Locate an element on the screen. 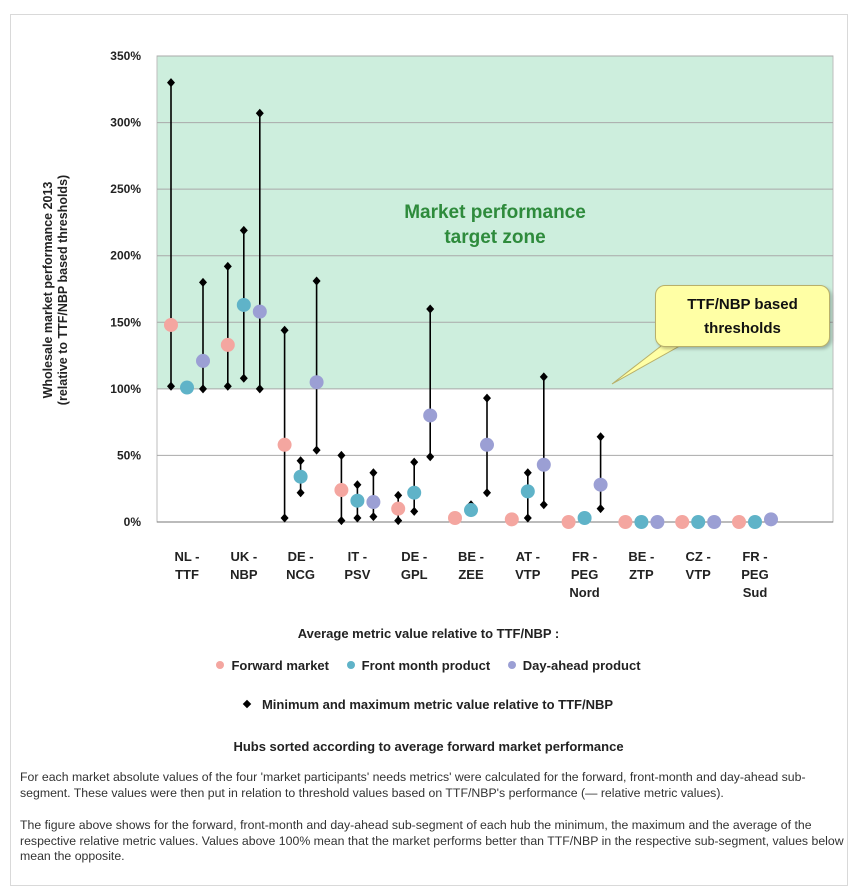 The image size is (857, 890). x-tick-label: AT - is located at coordinates (528, 556).